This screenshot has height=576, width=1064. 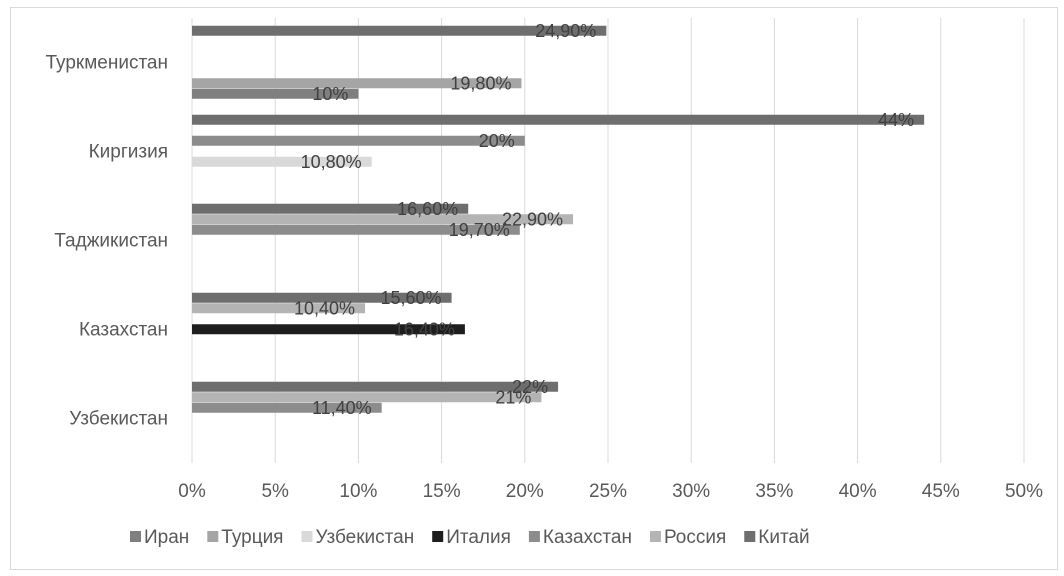 I want to click on x-tick-labels: 0% 5% 10% 15% 20% 25% 30% 35% 40% 45% 50%, so click(x=610, y=491).